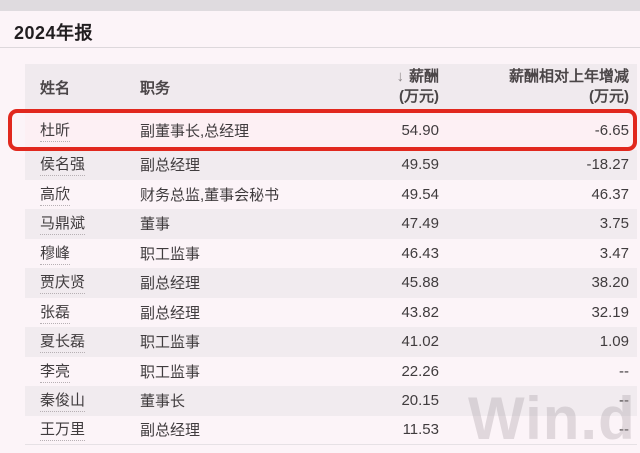 This screenshot has width=640, height=453. What do you see at coordinates (534, 87) in the screenshot?
I see `column-header-change: 薪酬相对上年增减 (万元)` at bounding box center [534, 87].